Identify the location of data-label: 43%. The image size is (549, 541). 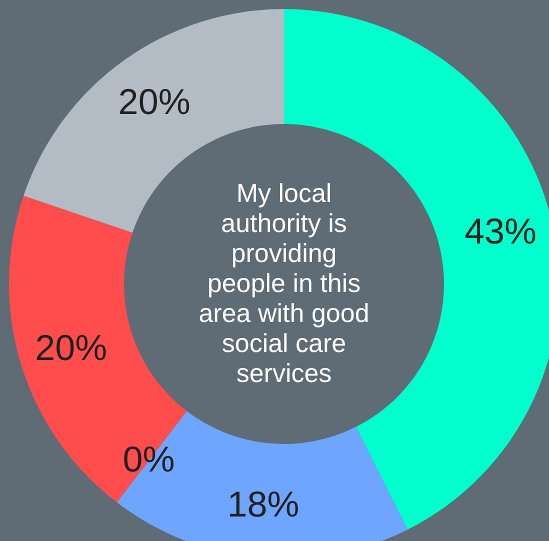
(500, 231).